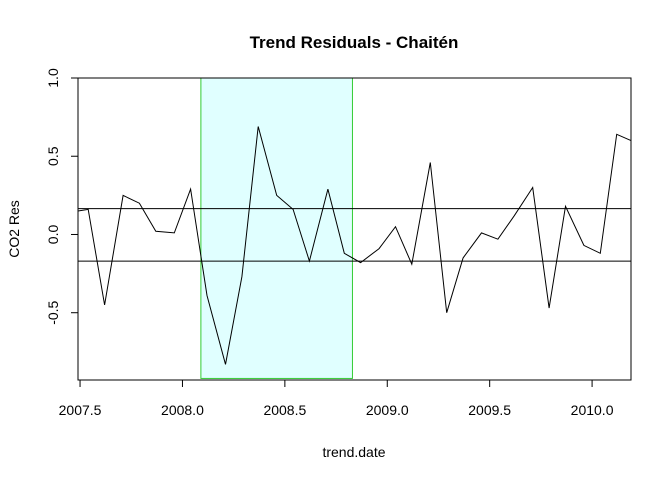 The height and width of the screenshot is (480, 672). What do you see at coordinates (62, 196) in the screenshot?
I see `y-axis: -0.5 0.0 0.5 1.0` at bounding box center [62, 196].